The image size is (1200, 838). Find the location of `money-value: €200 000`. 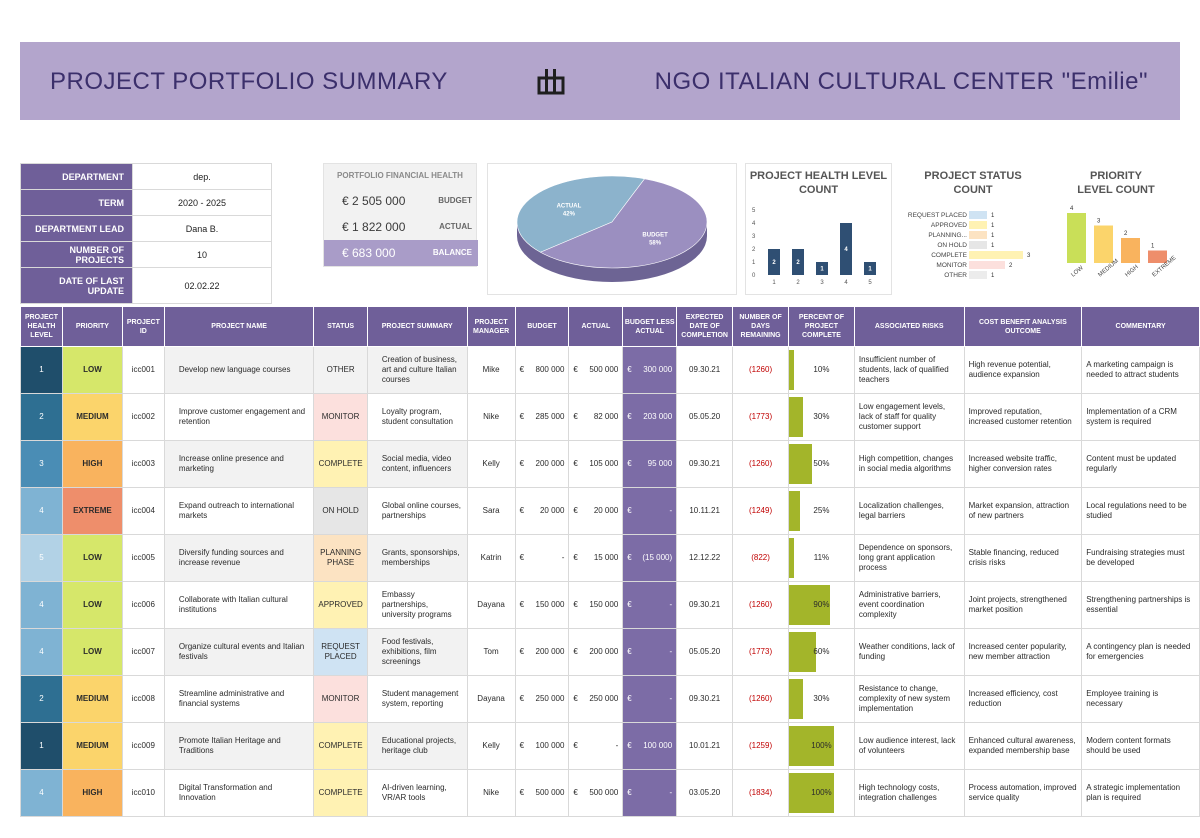

money-value: €200 000 is located at coordinates (595, 652).